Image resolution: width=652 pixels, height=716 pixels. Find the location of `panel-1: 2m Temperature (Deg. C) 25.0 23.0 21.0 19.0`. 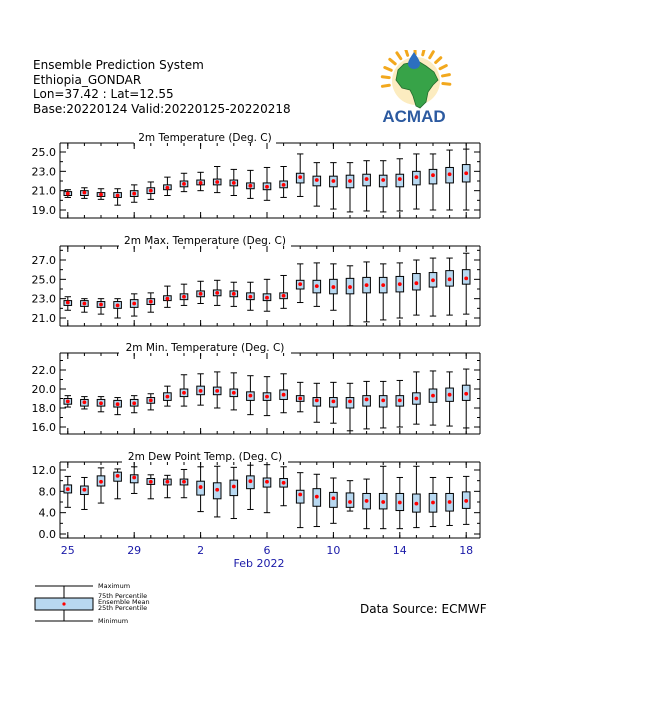

panel-1: 2m Temperature (Deg. C) 25.0 23.0 21.0 19.0 is located at coordinates (256, 175).